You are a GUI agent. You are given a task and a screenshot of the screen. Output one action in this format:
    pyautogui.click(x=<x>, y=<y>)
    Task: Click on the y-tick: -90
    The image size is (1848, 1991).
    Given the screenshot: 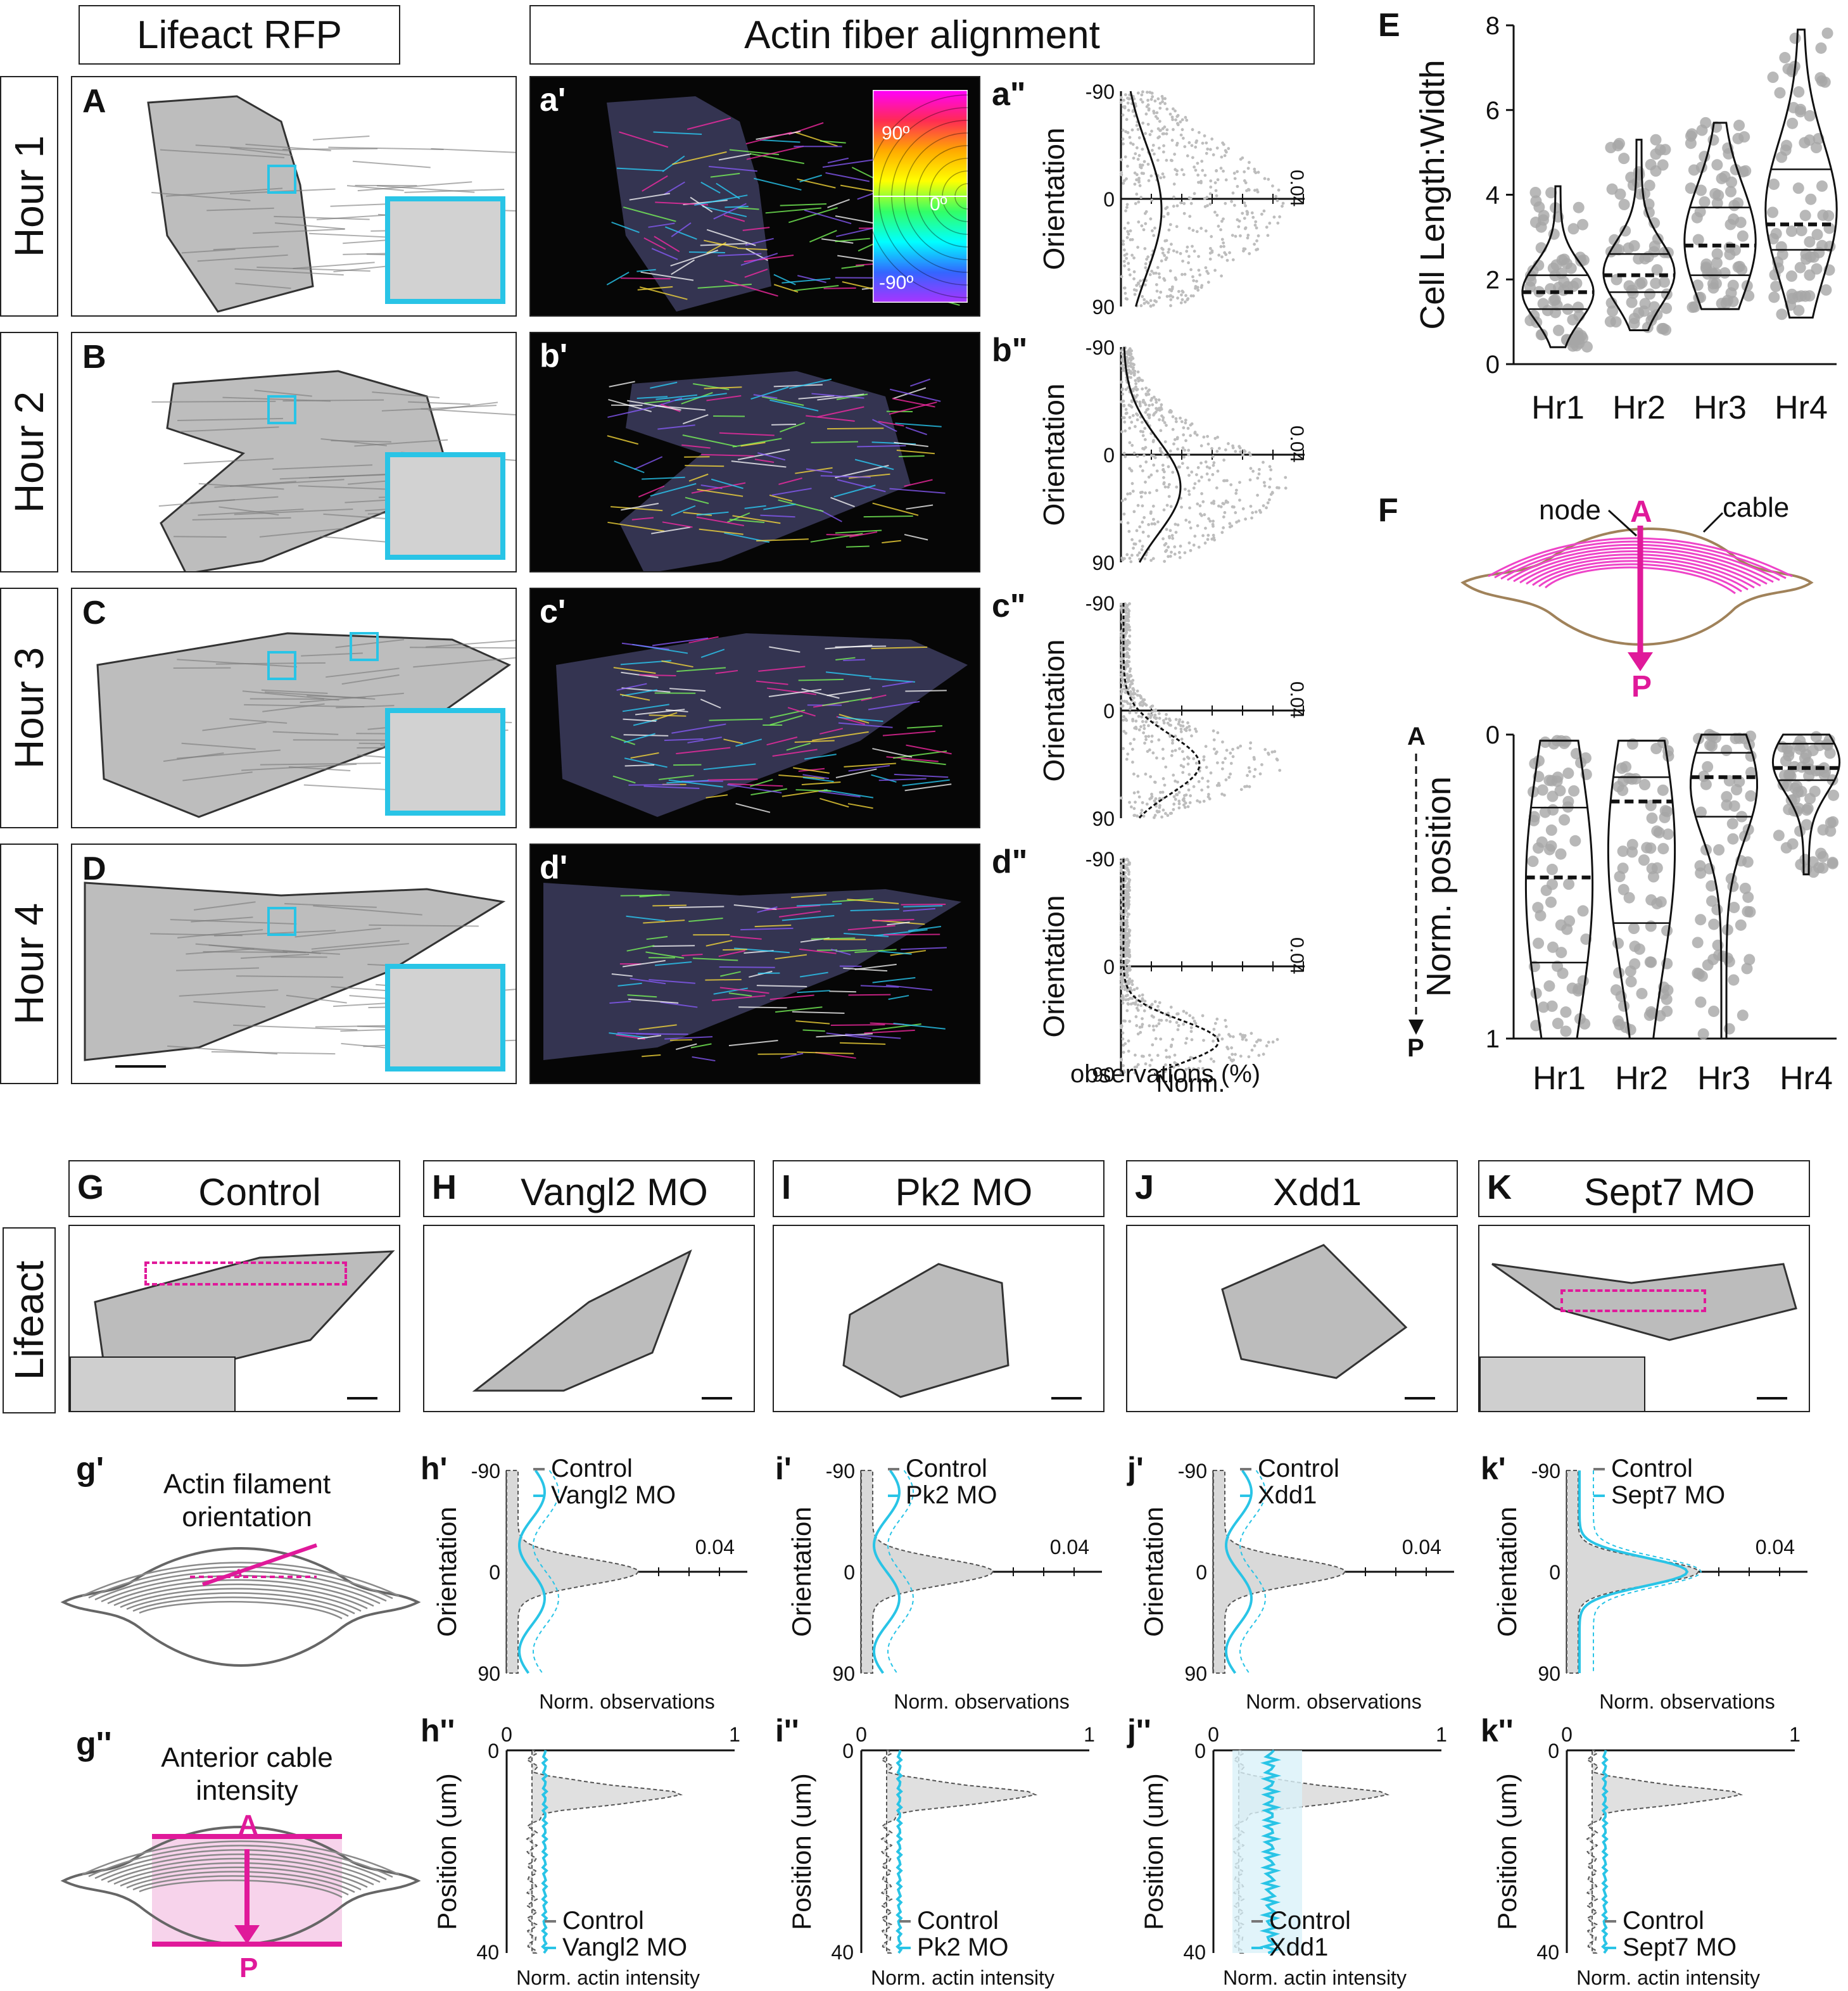 What is the action you would take?
    pyautogui.click(x=1100, y=347)
    